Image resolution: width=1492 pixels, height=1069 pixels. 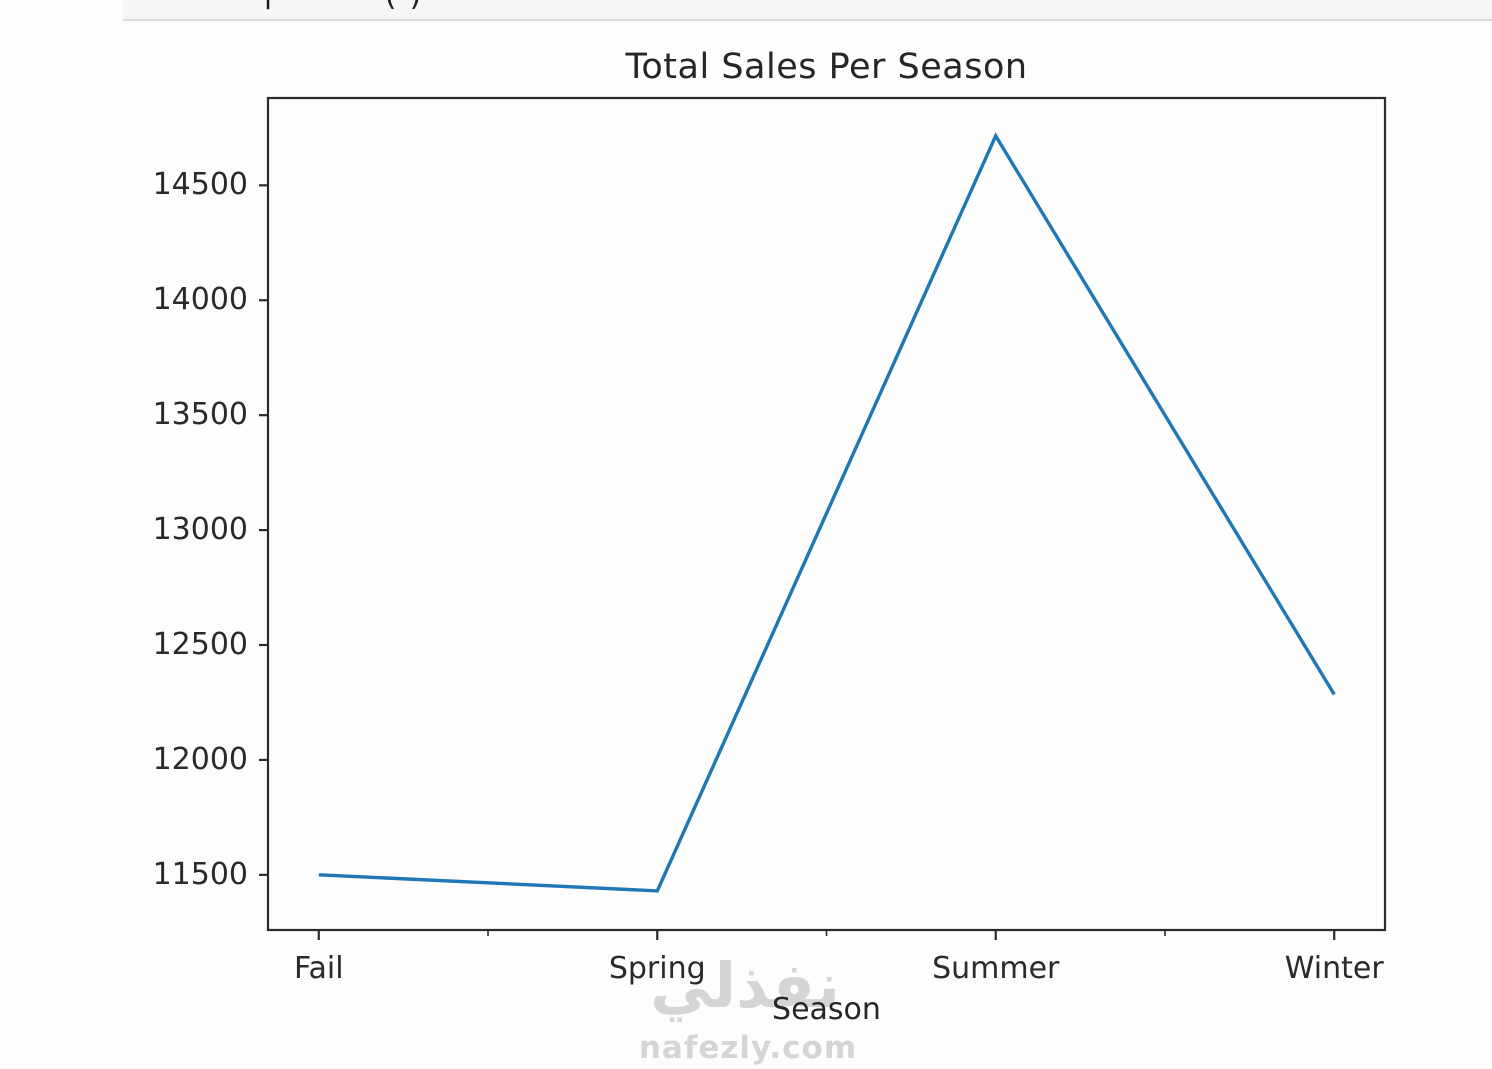 I want to click on y-tick-label: 14500, so click(x=200, y=185).